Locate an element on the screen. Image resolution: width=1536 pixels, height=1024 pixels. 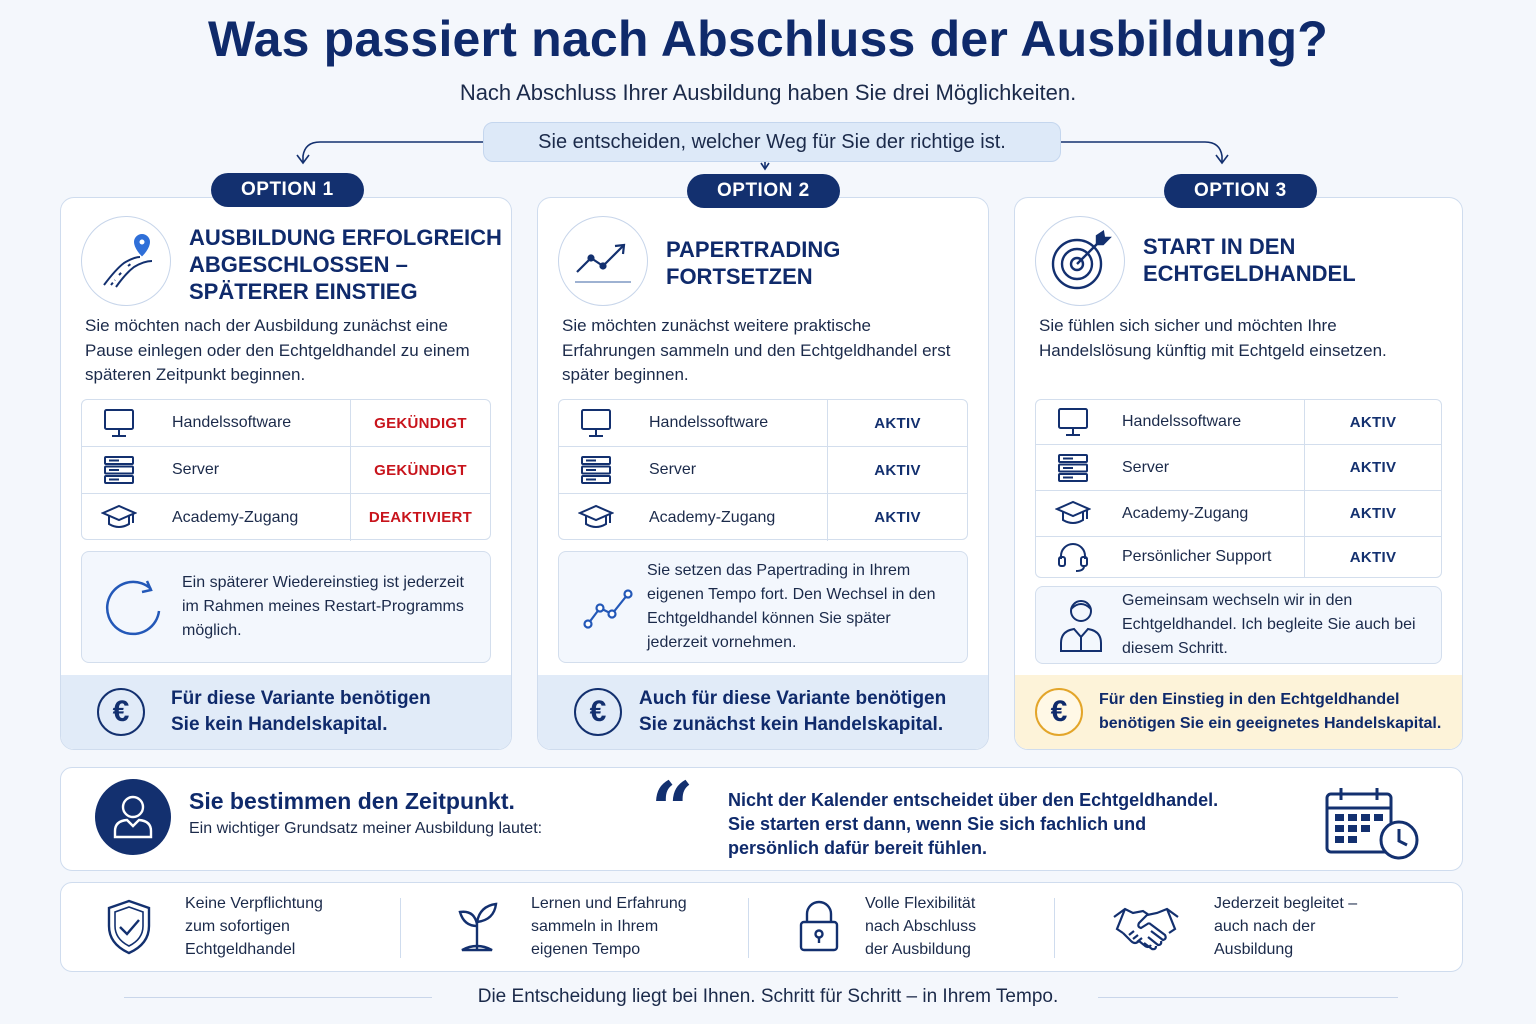
footer-line: Sie kein Handelskapital. is located at coordinates (279, 724).